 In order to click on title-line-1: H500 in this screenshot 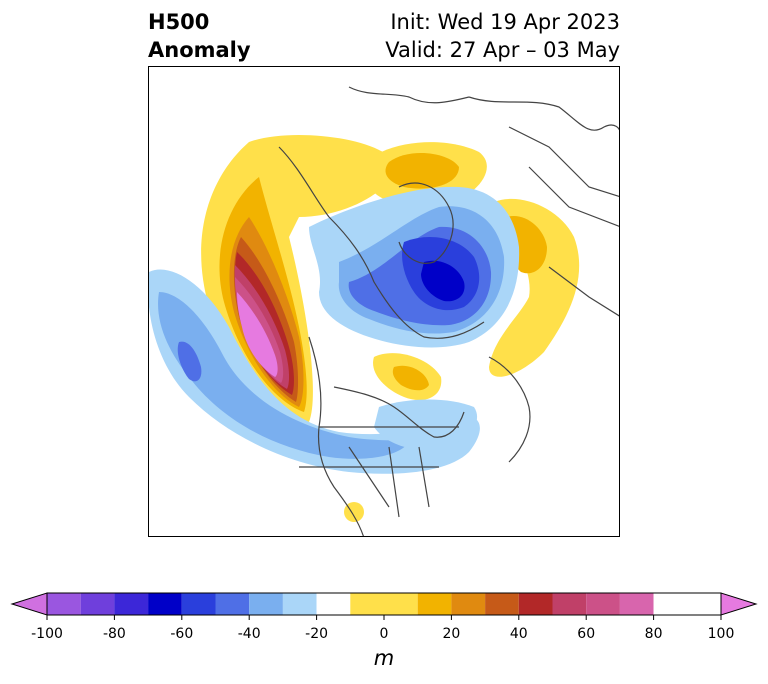, I will do `click(179, 22)`.